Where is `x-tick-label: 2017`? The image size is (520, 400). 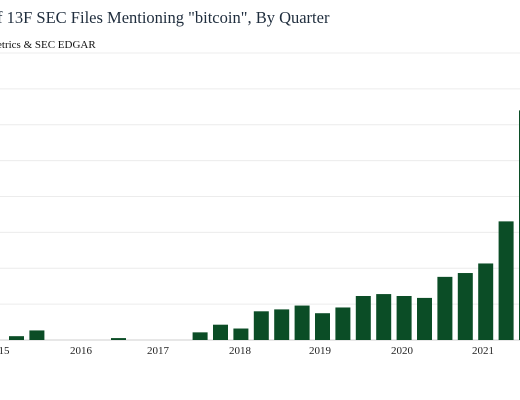
x-tick-label: 2017 is located at coordinates (158, 351).